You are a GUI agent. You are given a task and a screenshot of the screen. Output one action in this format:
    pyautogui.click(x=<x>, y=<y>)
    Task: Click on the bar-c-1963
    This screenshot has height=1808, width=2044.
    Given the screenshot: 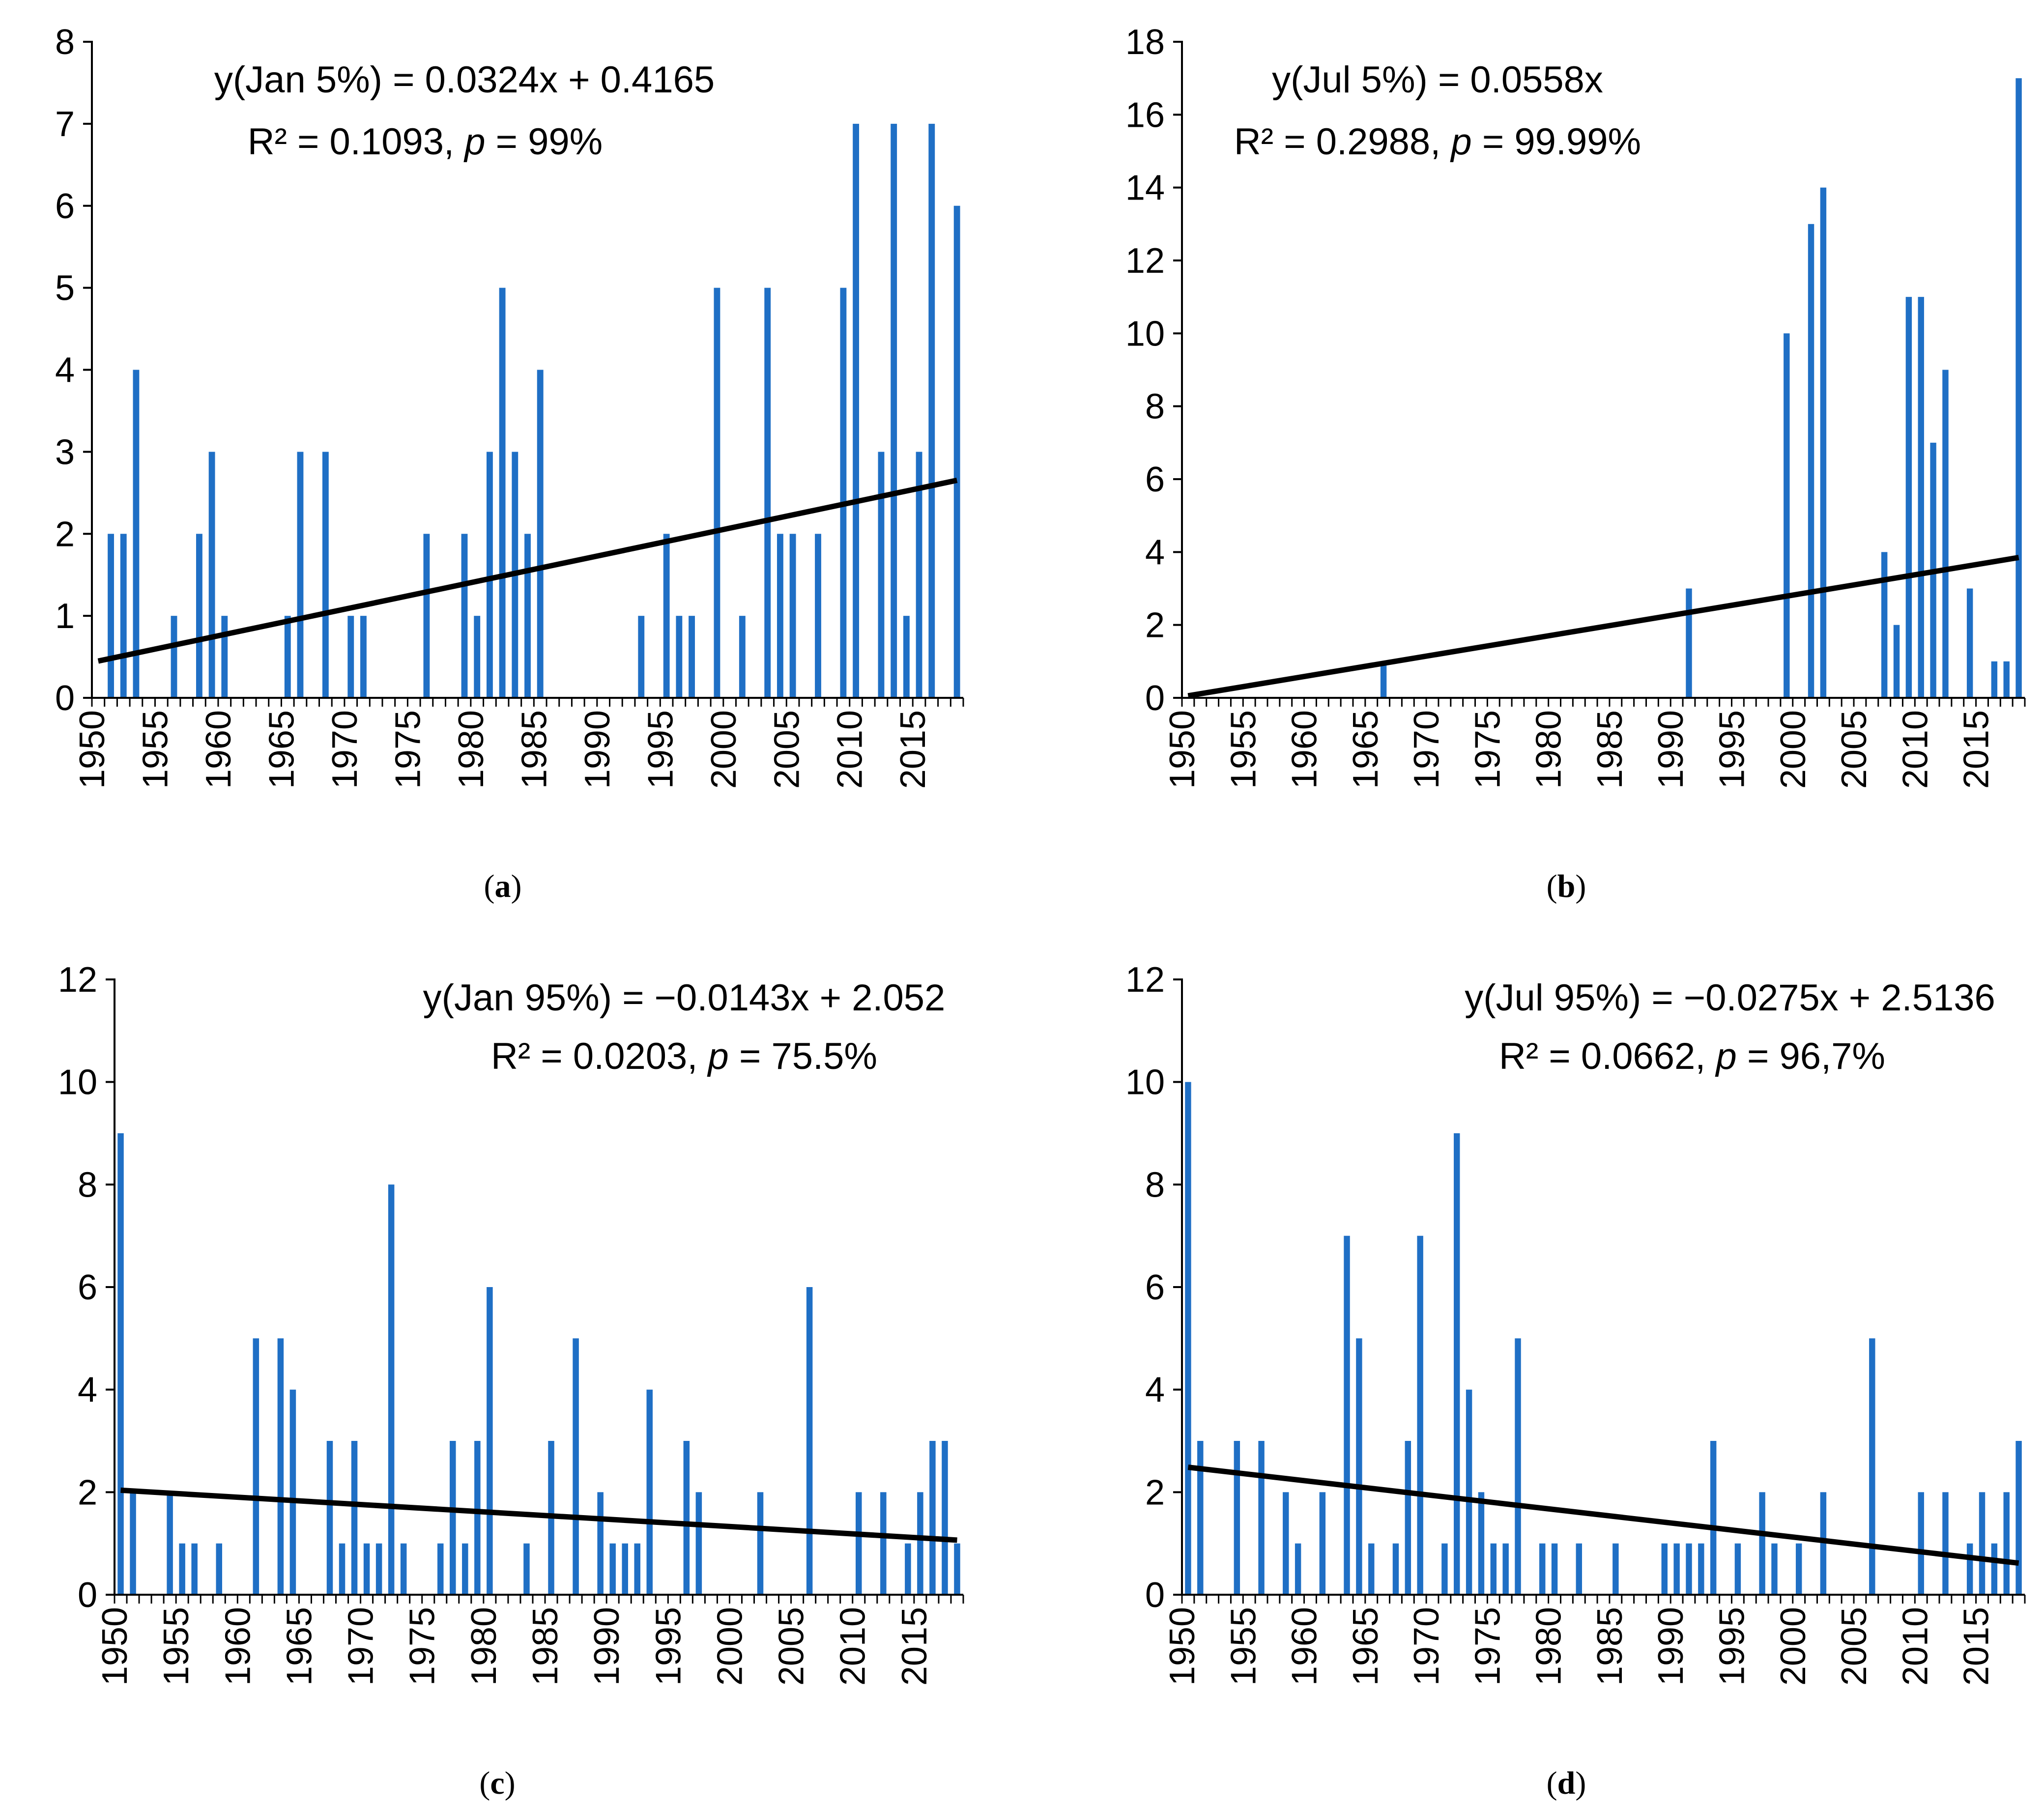 What is the action you would take?
    pyautogui.click(x=280, y=1466)
    